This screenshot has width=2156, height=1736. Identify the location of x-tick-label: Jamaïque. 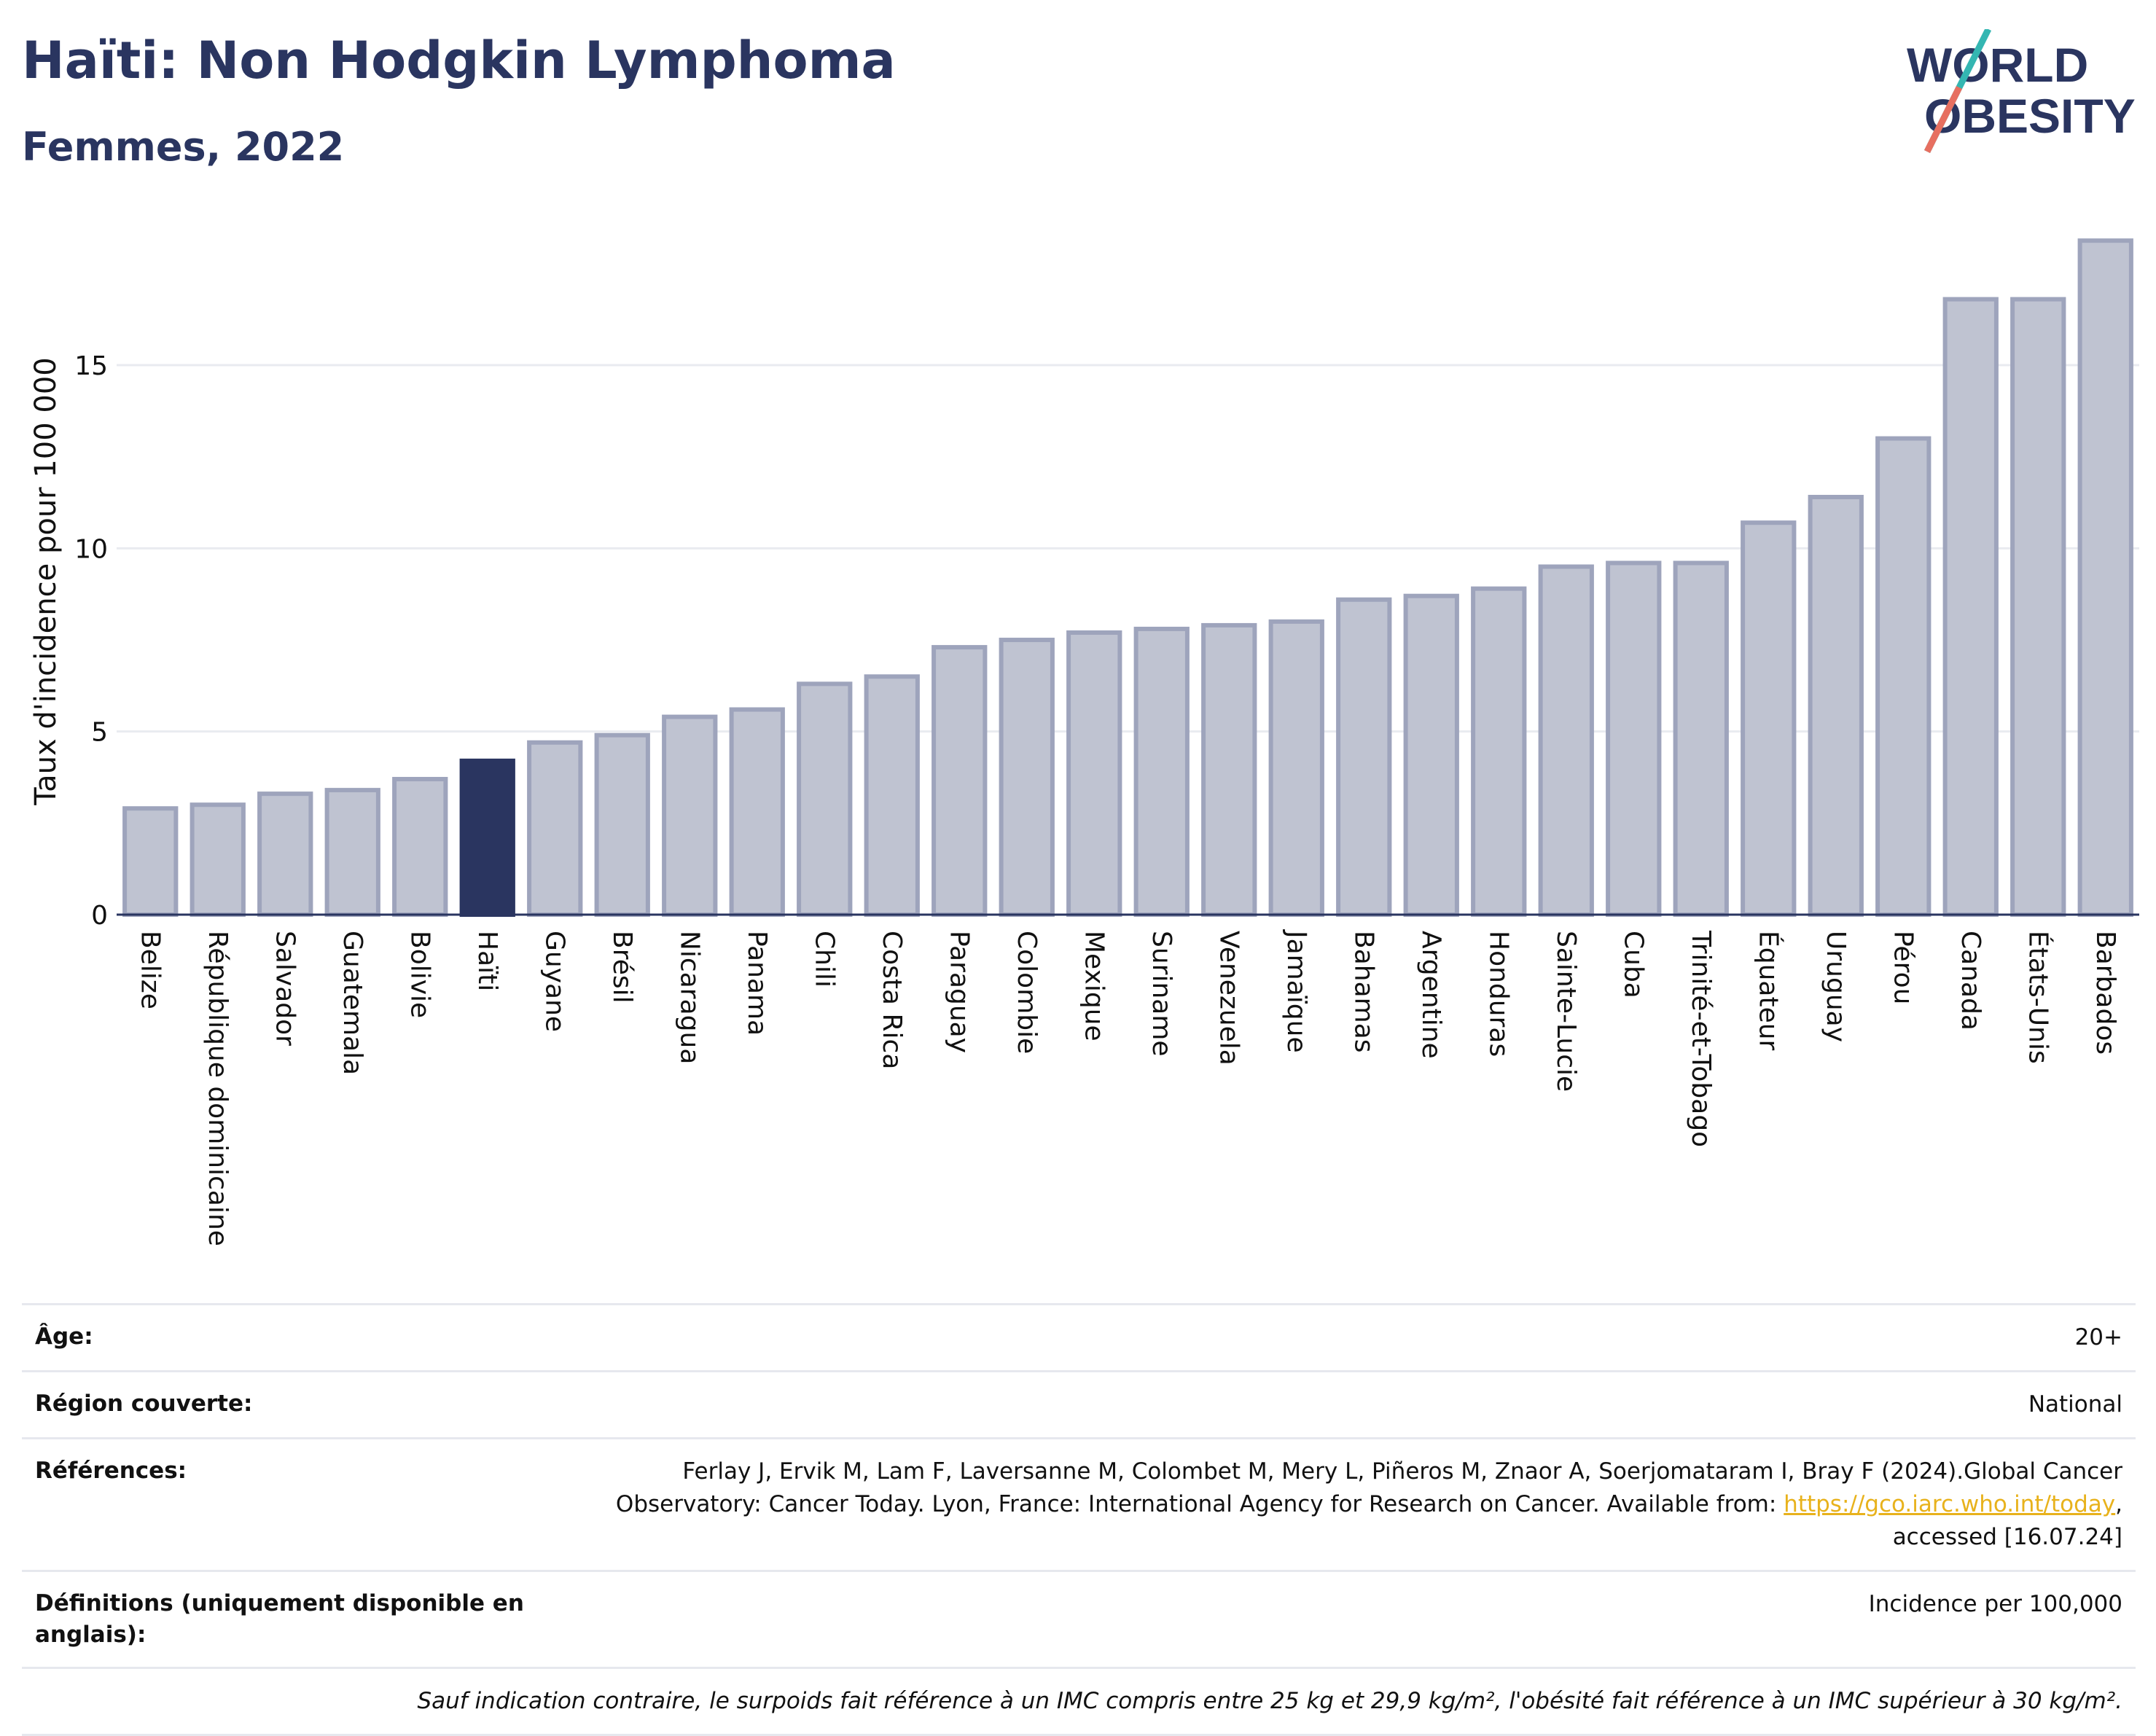
(1296, 991).